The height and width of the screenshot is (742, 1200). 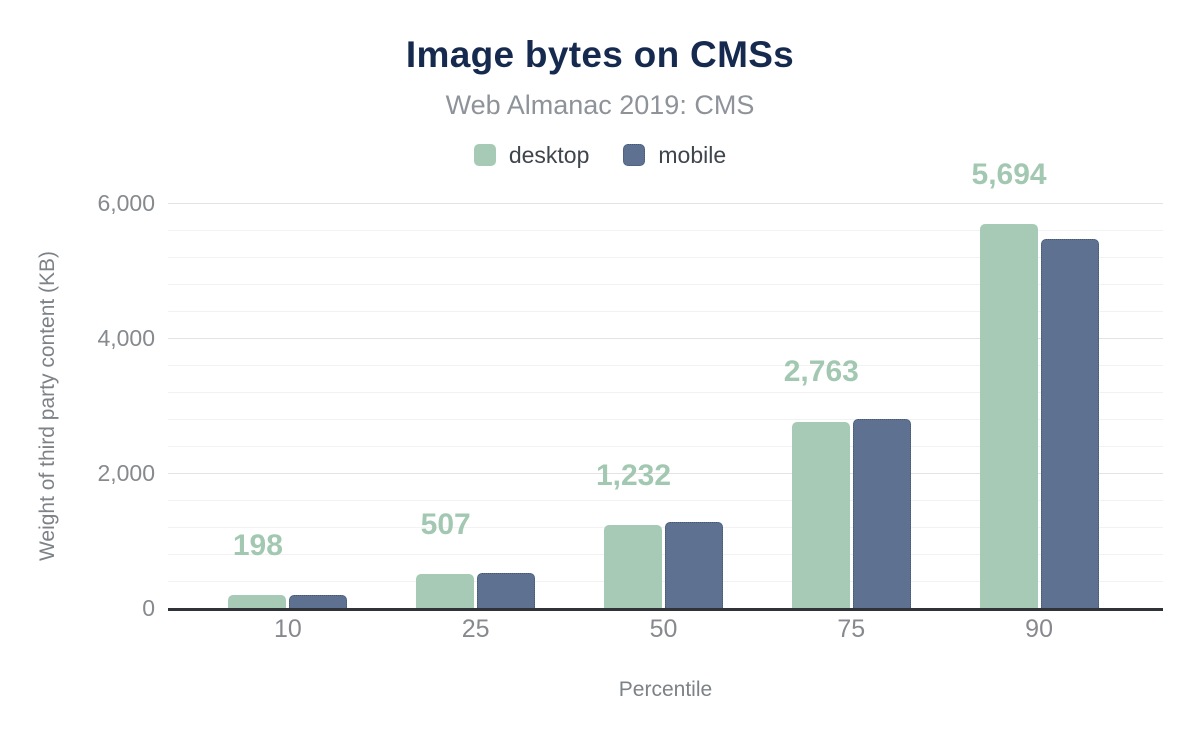 What do you see at coordinates (257, 545) in the screenshot?
I see `data-label-p10: 198` at bounding box center [257, 545].